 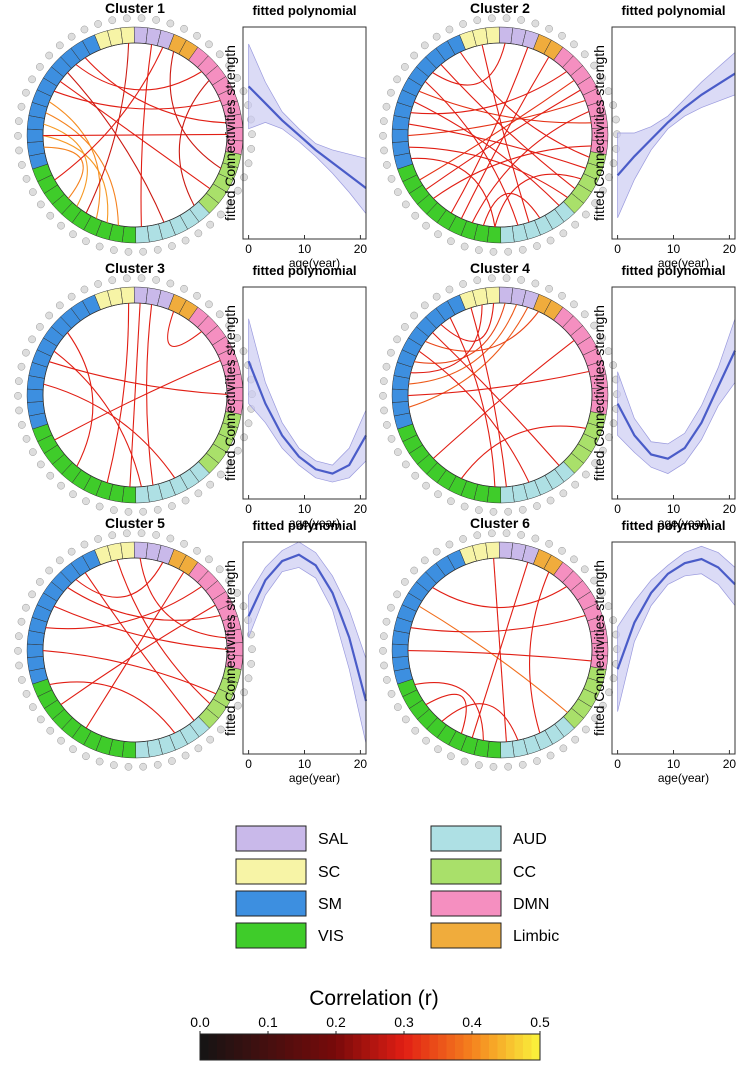 What do you see at coordinates (307, 137) in the screenshot?
I see `fit-line` at bounding box center [307, 137].